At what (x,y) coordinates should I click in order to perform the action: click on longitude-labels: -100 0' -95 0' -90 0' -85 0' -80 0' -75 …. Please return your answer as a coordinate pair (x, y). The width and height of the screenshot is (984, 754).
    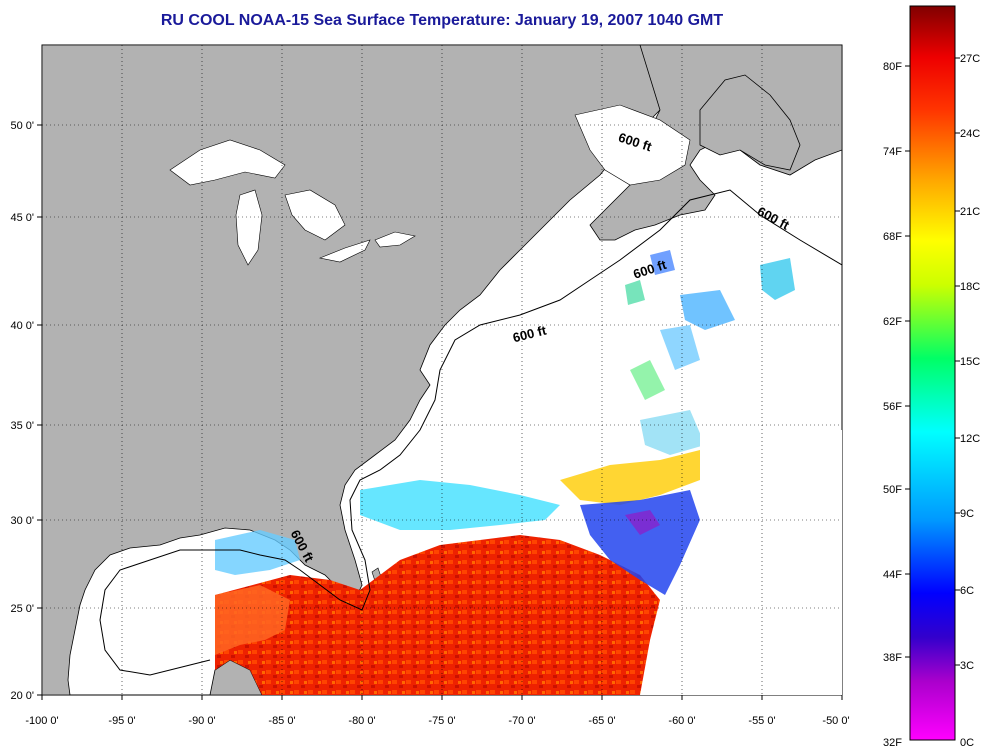
    Looking at the image, I should click on (437, 721).